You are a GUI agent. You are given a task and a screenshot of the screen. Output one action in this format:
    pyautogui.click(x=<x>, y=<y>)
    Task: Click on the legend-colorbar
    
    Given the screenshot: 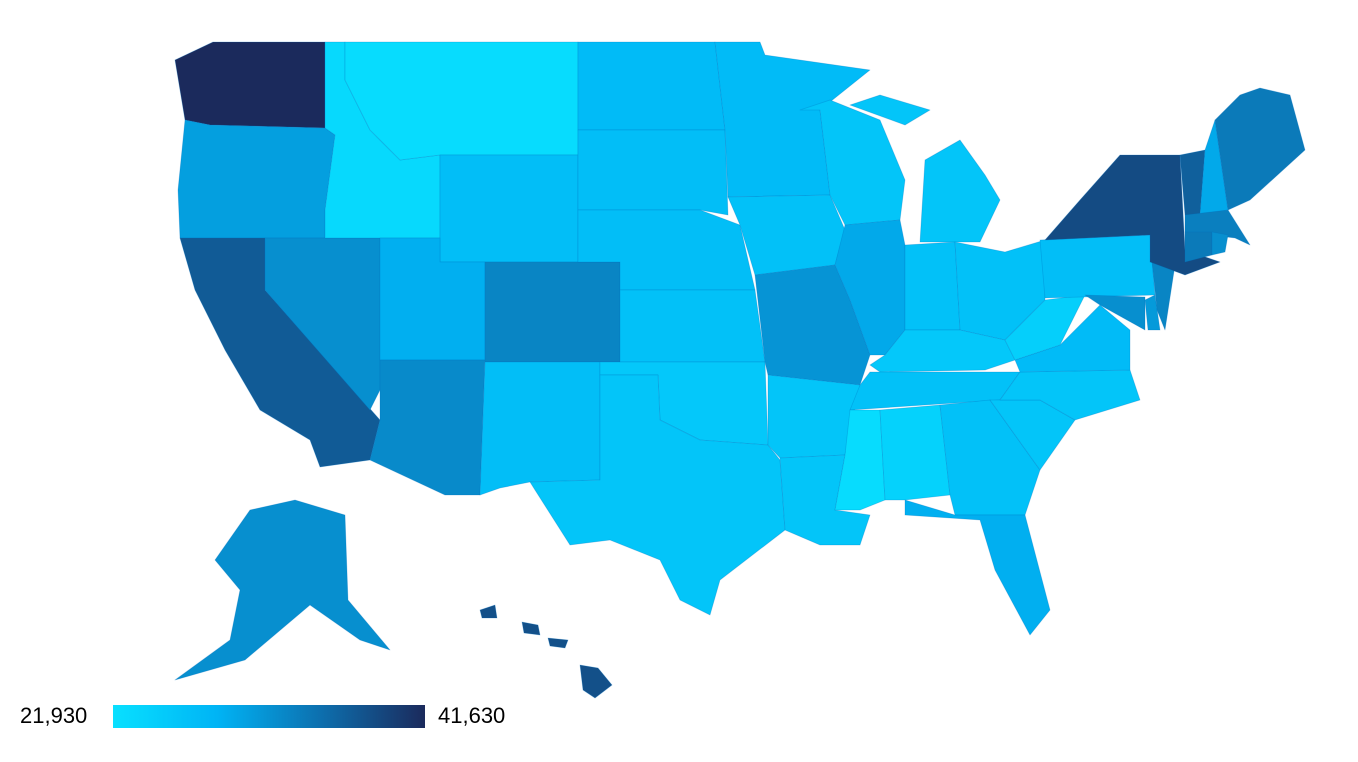 What is the action you would take?
    pyautogui.click(x=269, y=716)
    